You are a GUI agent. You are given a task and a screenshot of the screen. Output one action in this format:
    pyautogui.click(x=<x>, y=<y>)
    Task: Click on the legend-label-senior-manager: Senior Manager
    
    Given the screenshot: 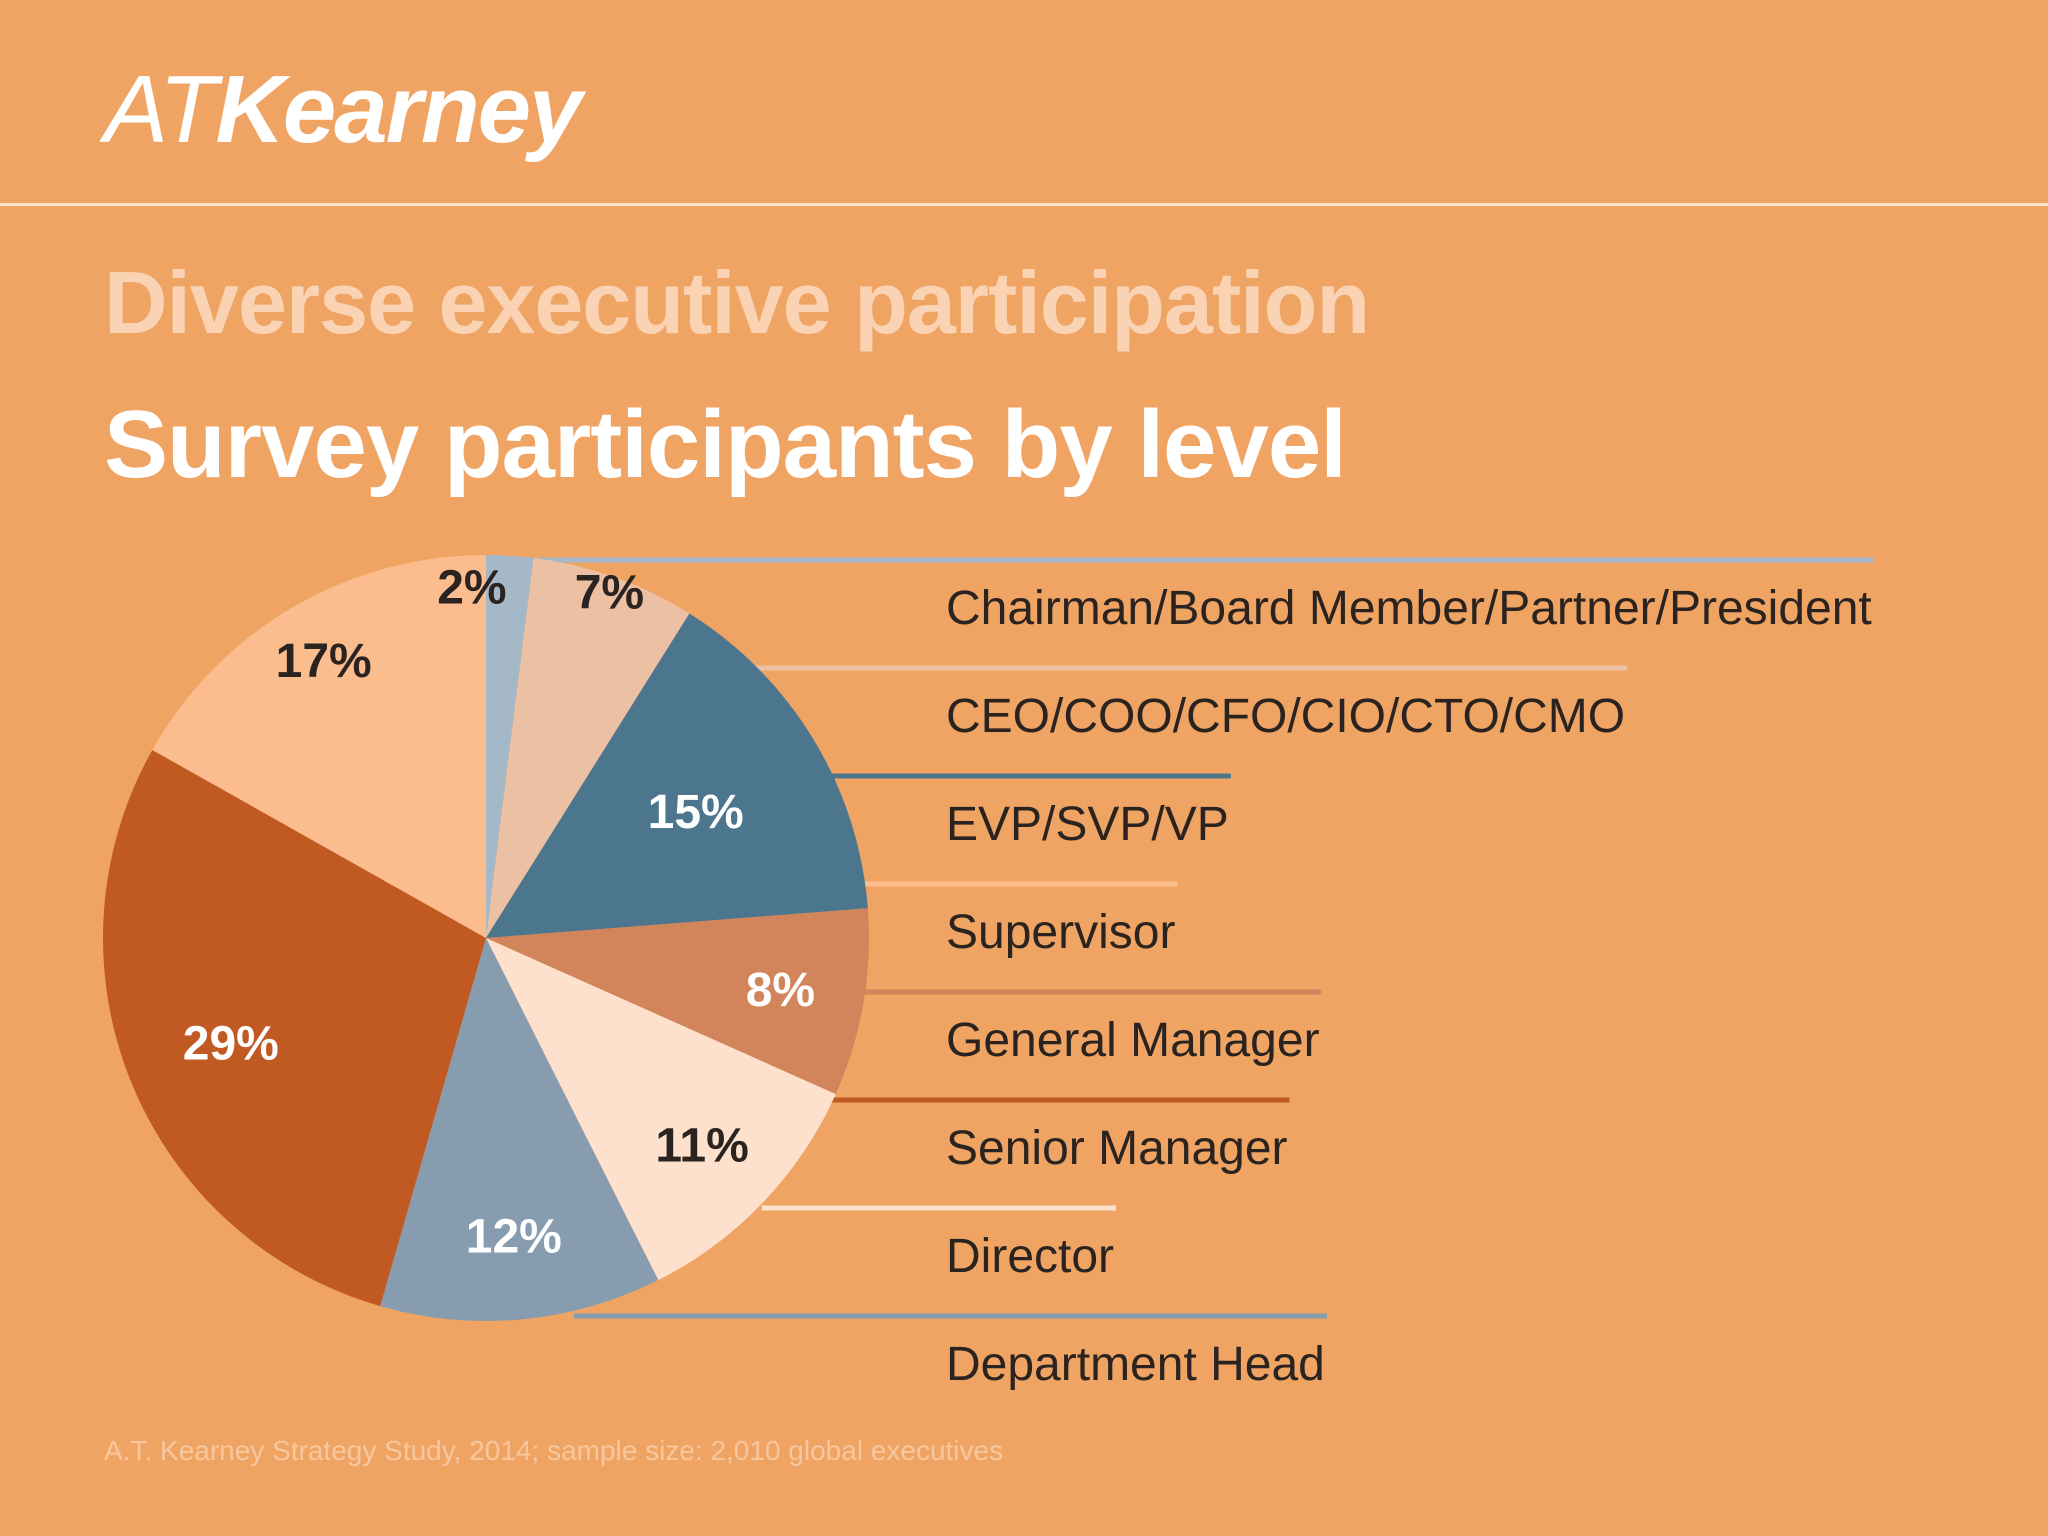 What is the action you would take?
    pyautogui.click(x=1117, y=1148)
    